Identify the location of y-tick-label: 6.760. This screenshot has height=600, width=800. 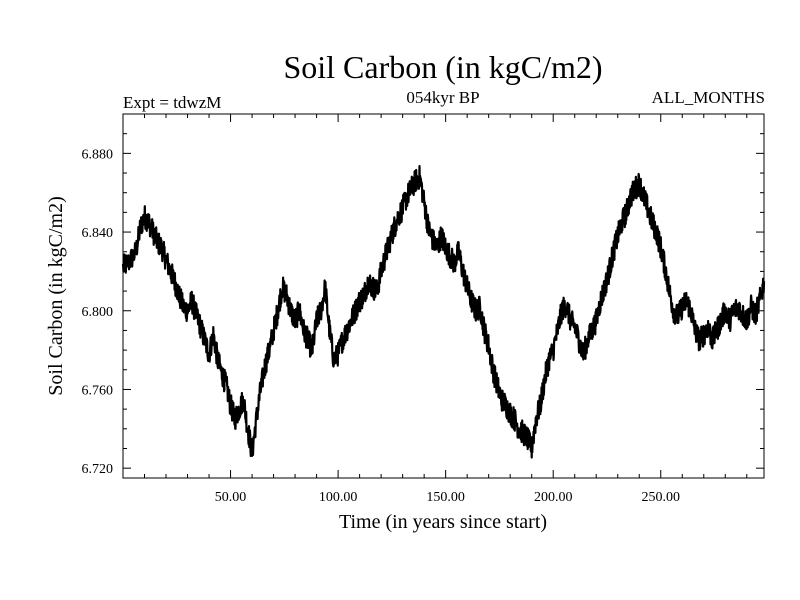
(98, 390).